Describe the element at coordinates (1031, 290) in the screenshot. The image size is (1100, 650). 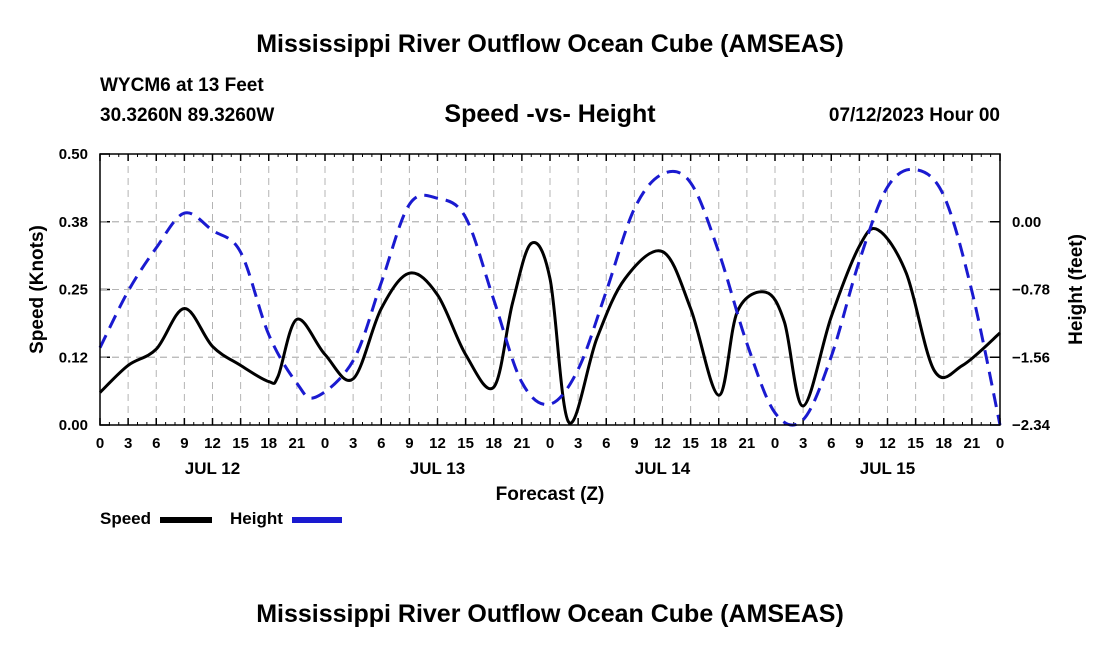
I see `y-tick-label-right: −0.78` at that location.